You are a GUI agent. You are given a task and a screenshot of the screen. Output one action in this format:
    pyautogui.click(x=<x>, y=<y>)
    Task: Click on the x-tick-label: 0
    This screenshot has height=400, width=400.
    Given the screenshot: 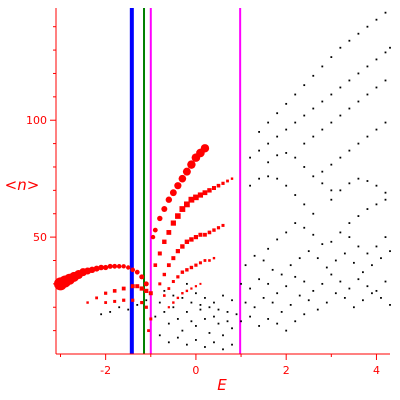 What is the action you would take?
    pyautogui.click(x=195, y=370)
    